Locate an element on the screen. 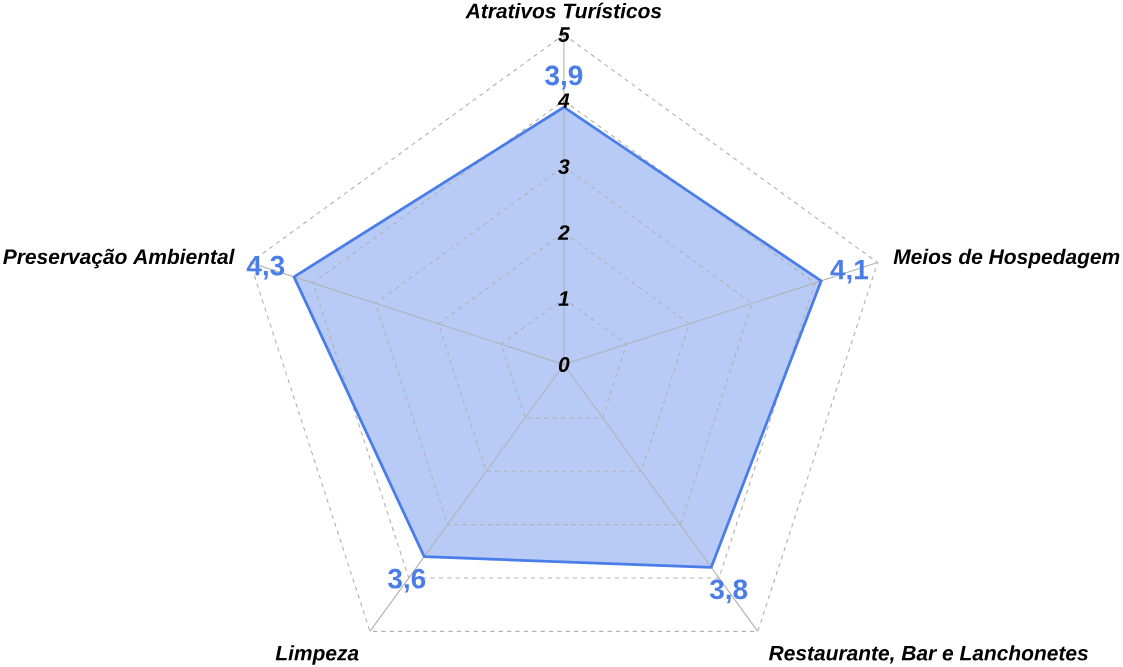 Image resolution: width=1123 pixels, height=667 pixels. y-tick-label: 4 is located at coordinates (563, 100).